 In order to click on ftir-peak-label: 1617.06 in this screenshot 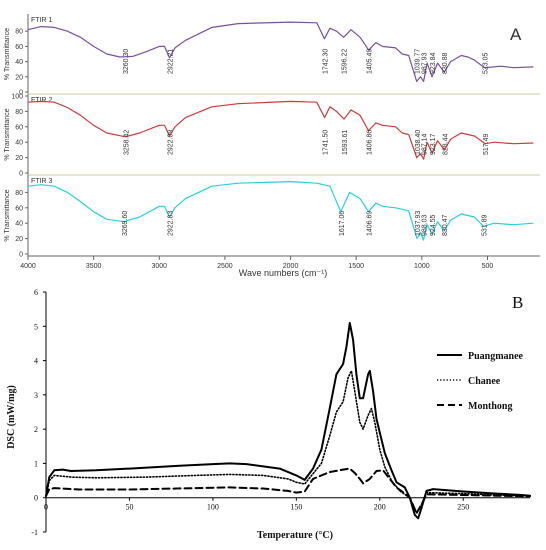, I will do `click(342, 223)`.